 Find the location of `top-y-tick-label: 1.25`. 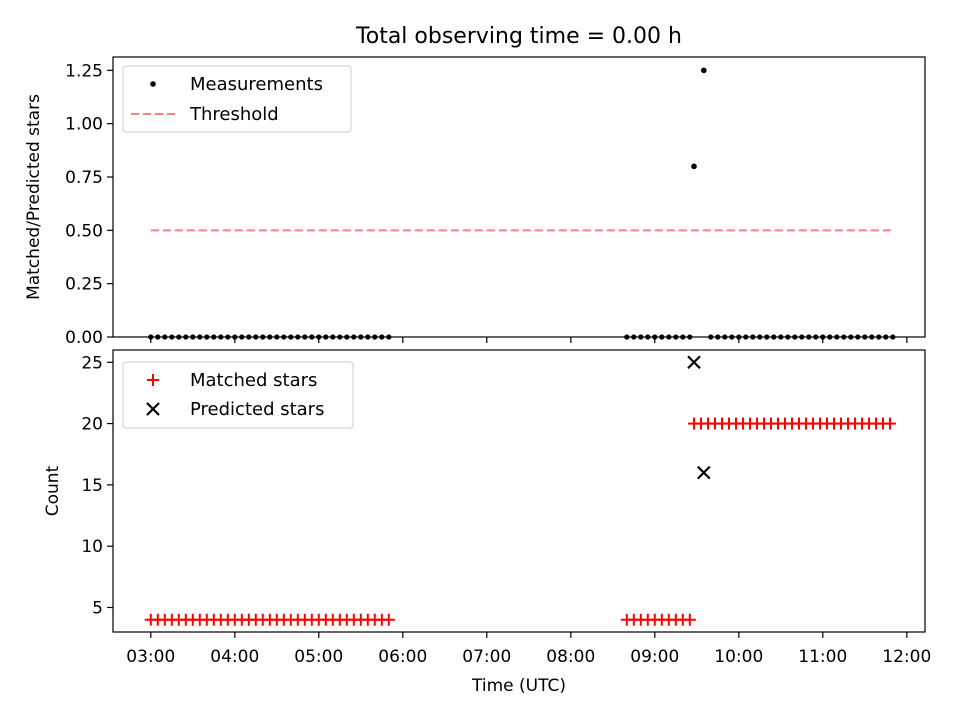

top-y-tick-label: 1.25 is located at coordinates (84, 71).